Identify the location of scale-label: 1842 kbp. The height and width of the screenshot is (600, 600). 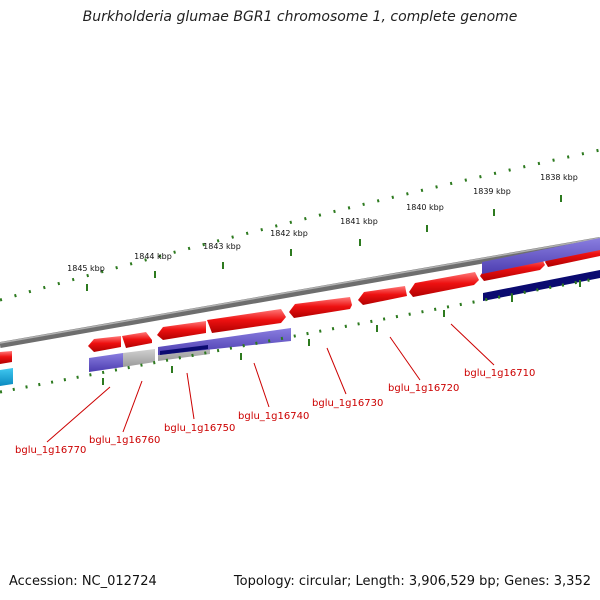
(289, 233).